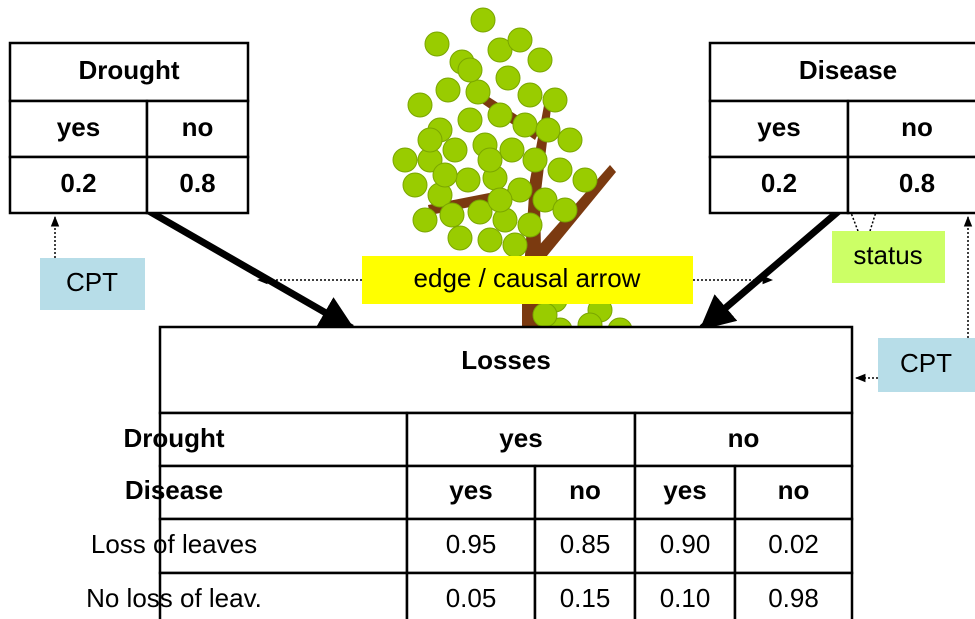 The width and height of the screenshot is (975, 619). I want to click on cell-text: 0.02, so click(793, 544).